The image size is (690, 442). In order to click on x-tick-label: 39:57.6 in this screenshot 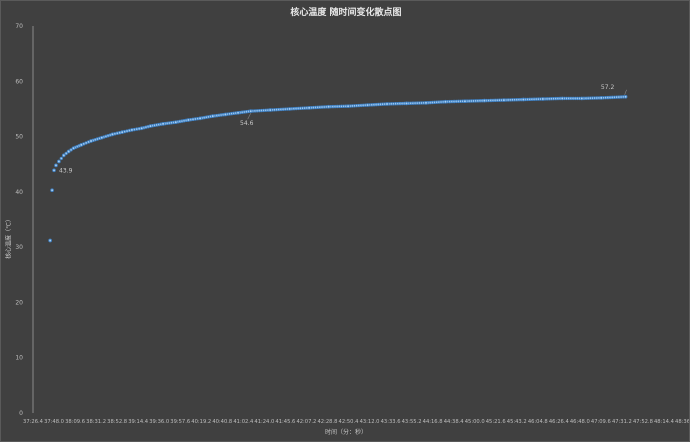, I will do `click(180, 422)`.